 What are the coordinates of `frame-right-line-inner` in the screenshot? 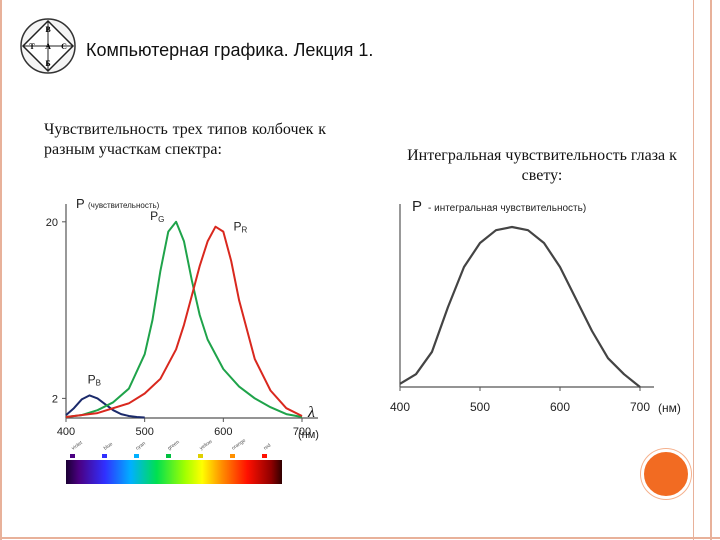 It's located at (693, 270).